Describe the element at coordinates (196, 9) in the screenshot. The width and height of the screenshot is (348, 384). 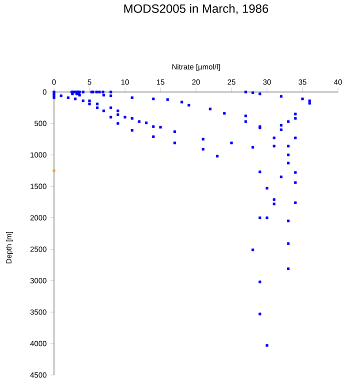
I see `chart-title: MODS2005 in March, 1986` at that location.